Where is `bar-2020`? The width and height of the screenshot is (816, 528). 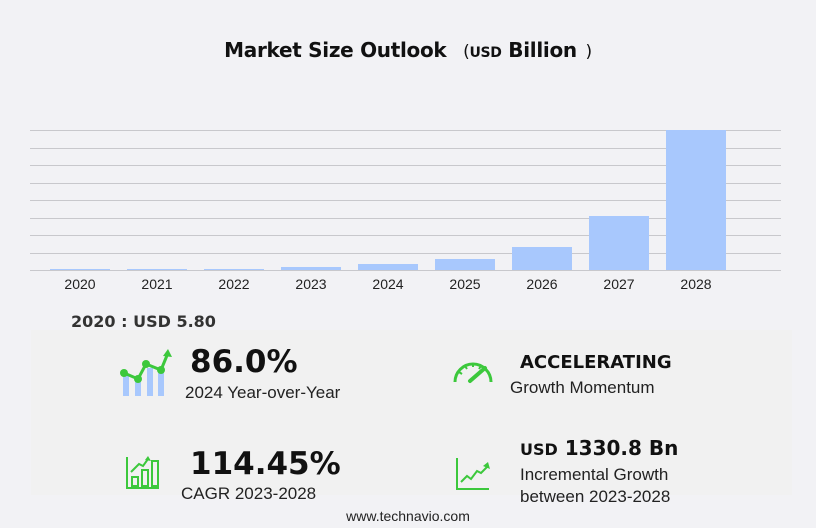 bar-2020 is located at coordinates (80, 269).